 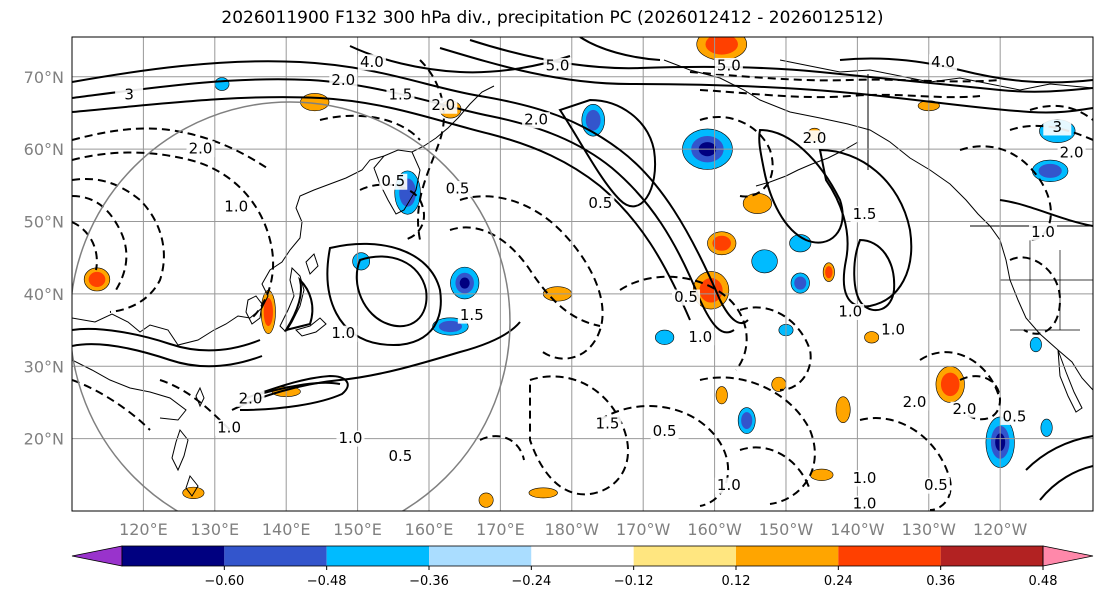 I want to click on longitude-label: 150°E, so click(x=357, y=529).